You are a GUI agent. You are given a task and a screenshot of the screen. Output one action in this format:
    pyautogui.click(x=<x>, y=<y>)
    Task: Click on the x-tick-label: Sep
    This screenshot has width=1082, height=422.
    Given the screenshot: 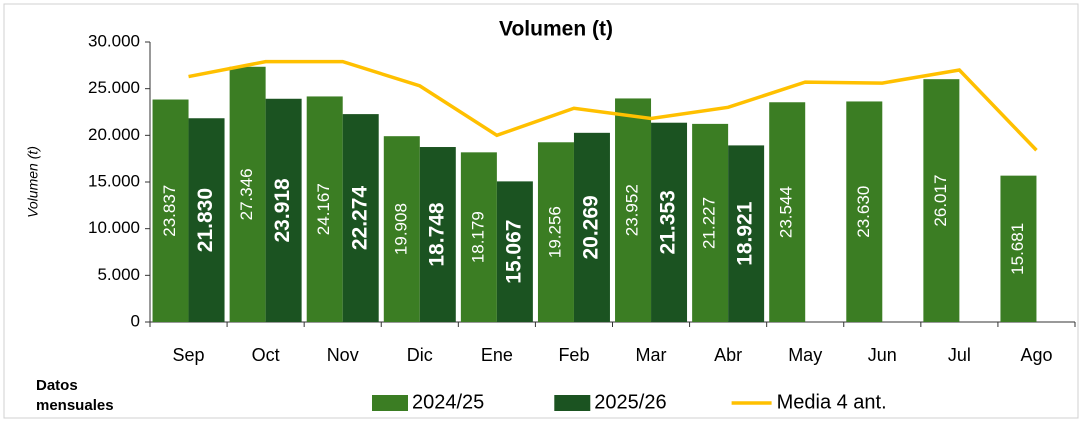 What is the action you would take?
    pyautogui.click(x=189, y=355)
    